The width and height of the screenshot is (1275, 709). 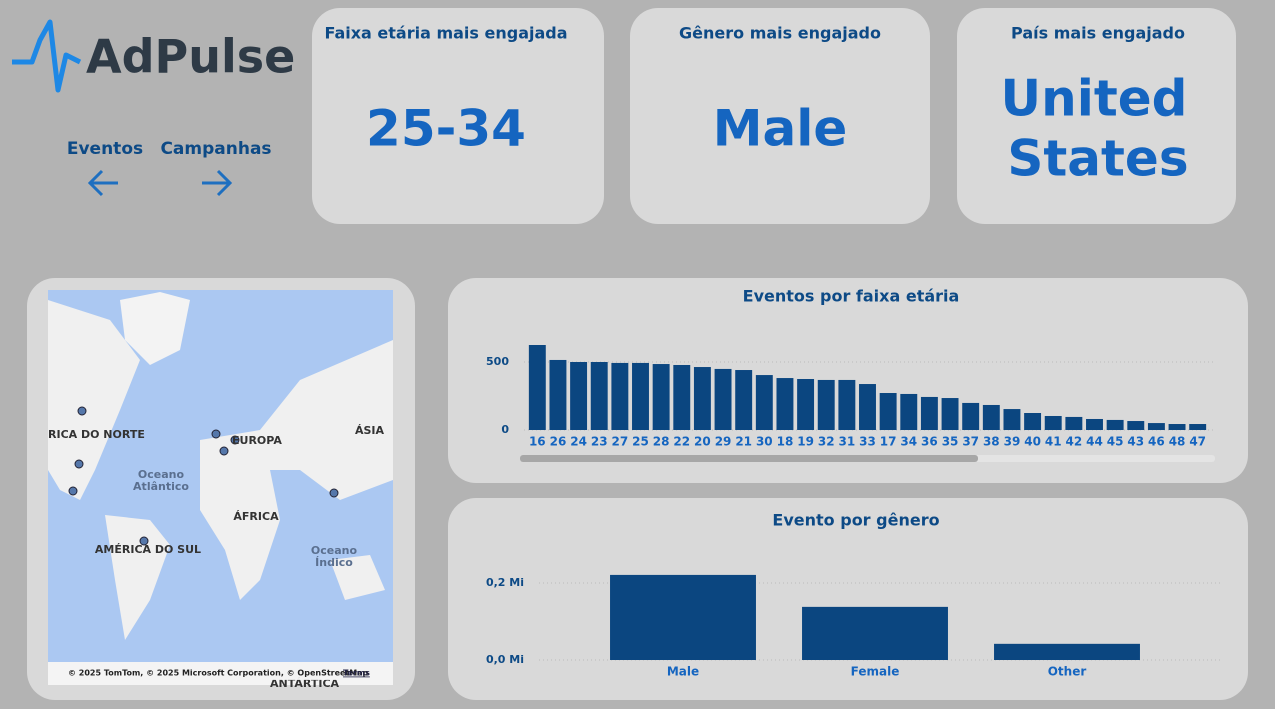 What do you see at coordinates (1177, 442) in the screenshot?
I see `x-tick-label: 48` at bounding box center [1177, 442].